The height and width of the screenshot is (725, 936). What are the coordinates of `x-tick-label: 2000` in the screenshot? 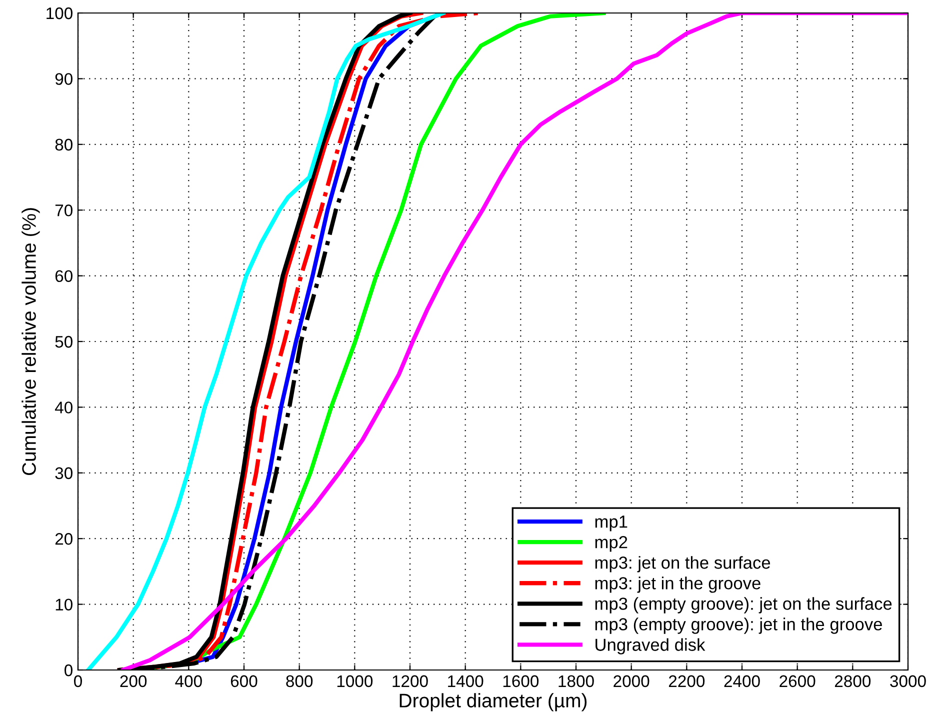 It's located at (632, 681).